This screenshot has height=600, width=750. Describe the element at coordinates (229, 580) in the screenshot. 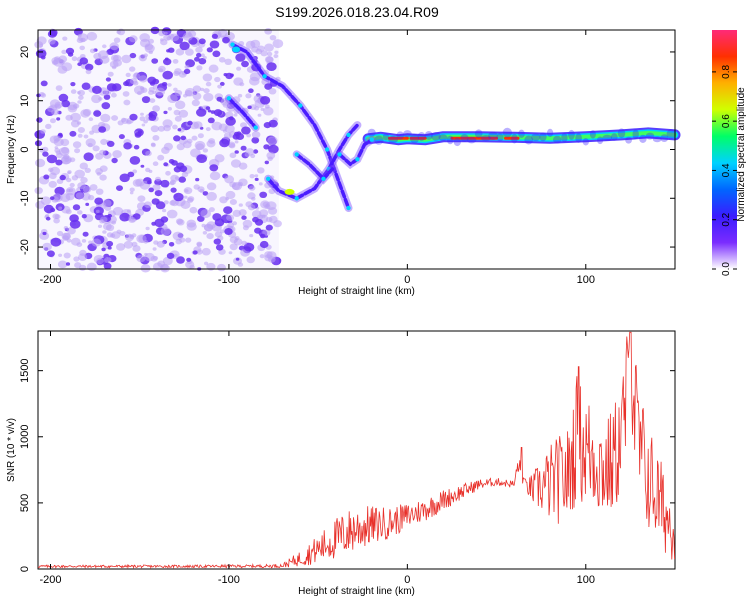

I see `x-tick-label: -100` at that location.